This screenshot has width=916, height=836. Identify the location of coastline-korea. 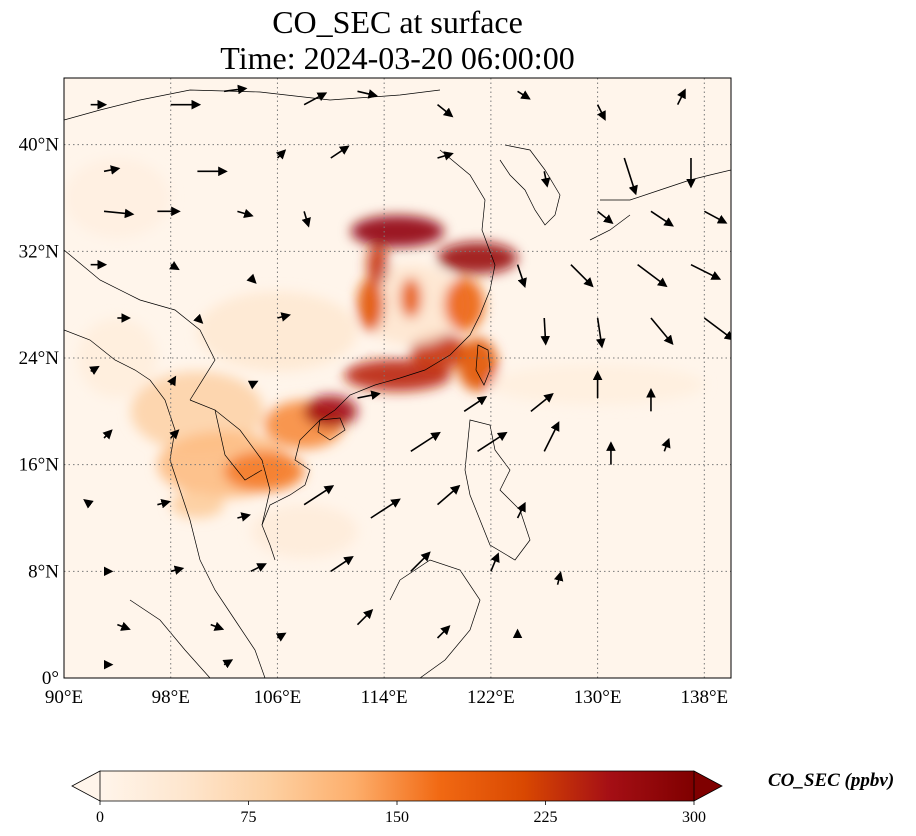
(530, 185).